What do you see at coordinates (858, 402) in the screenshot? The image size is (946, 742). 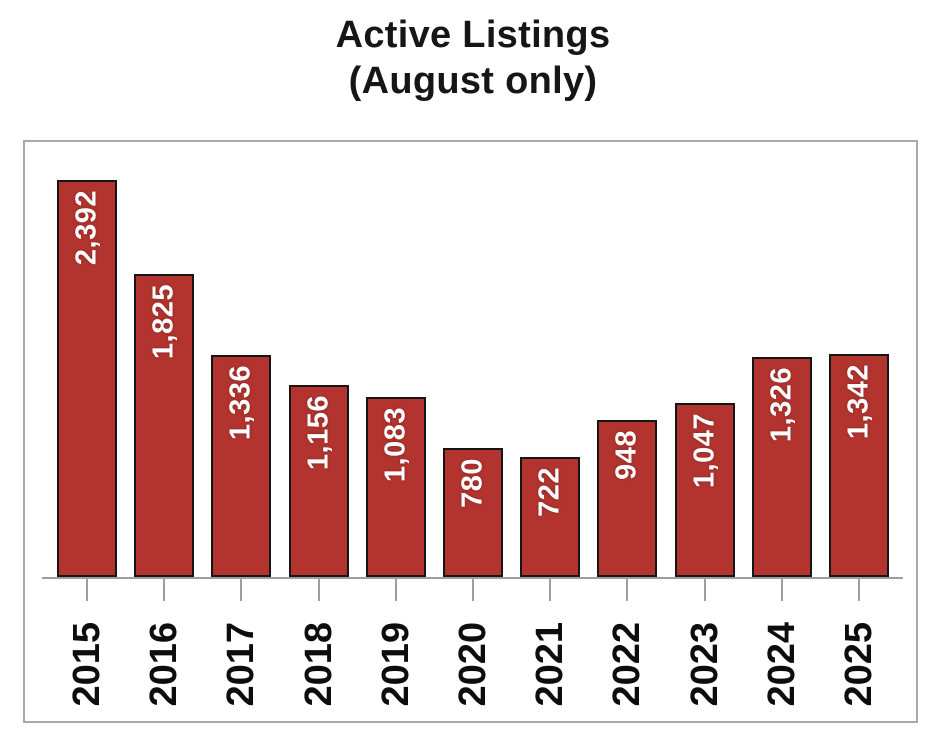 I see `bar-value-label: 1,342` at bounding box center [858, 402].